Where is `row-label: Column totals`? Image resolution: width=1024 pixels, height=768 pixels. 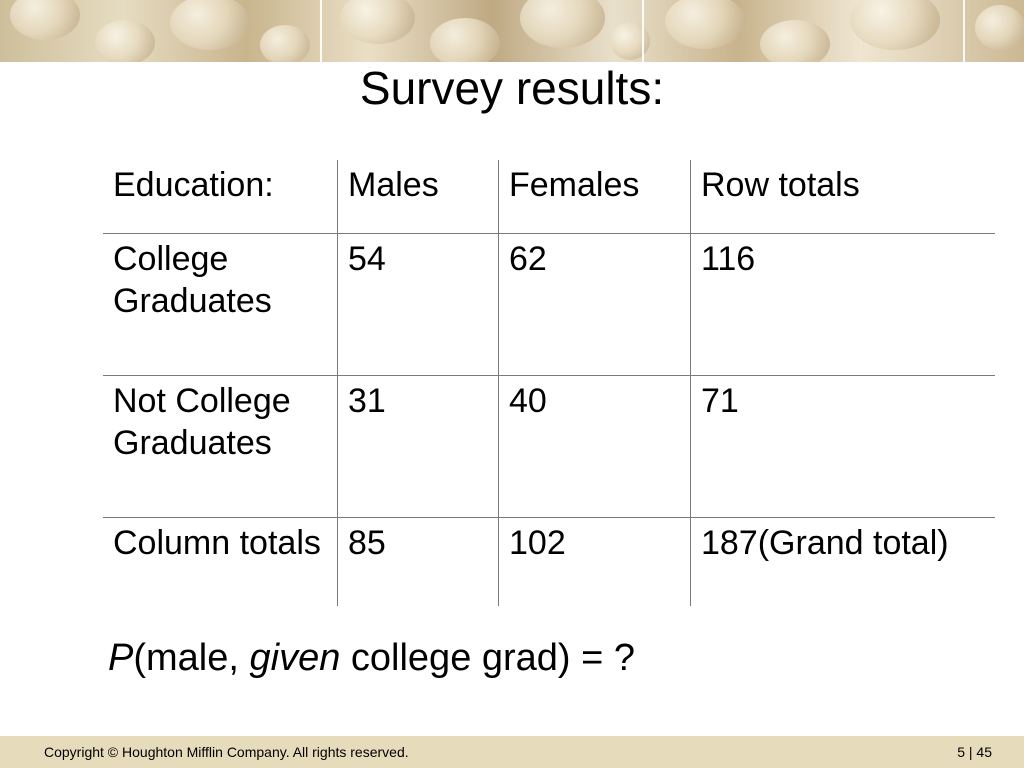 row-label: Column totals is located at coordinates (220, 561).